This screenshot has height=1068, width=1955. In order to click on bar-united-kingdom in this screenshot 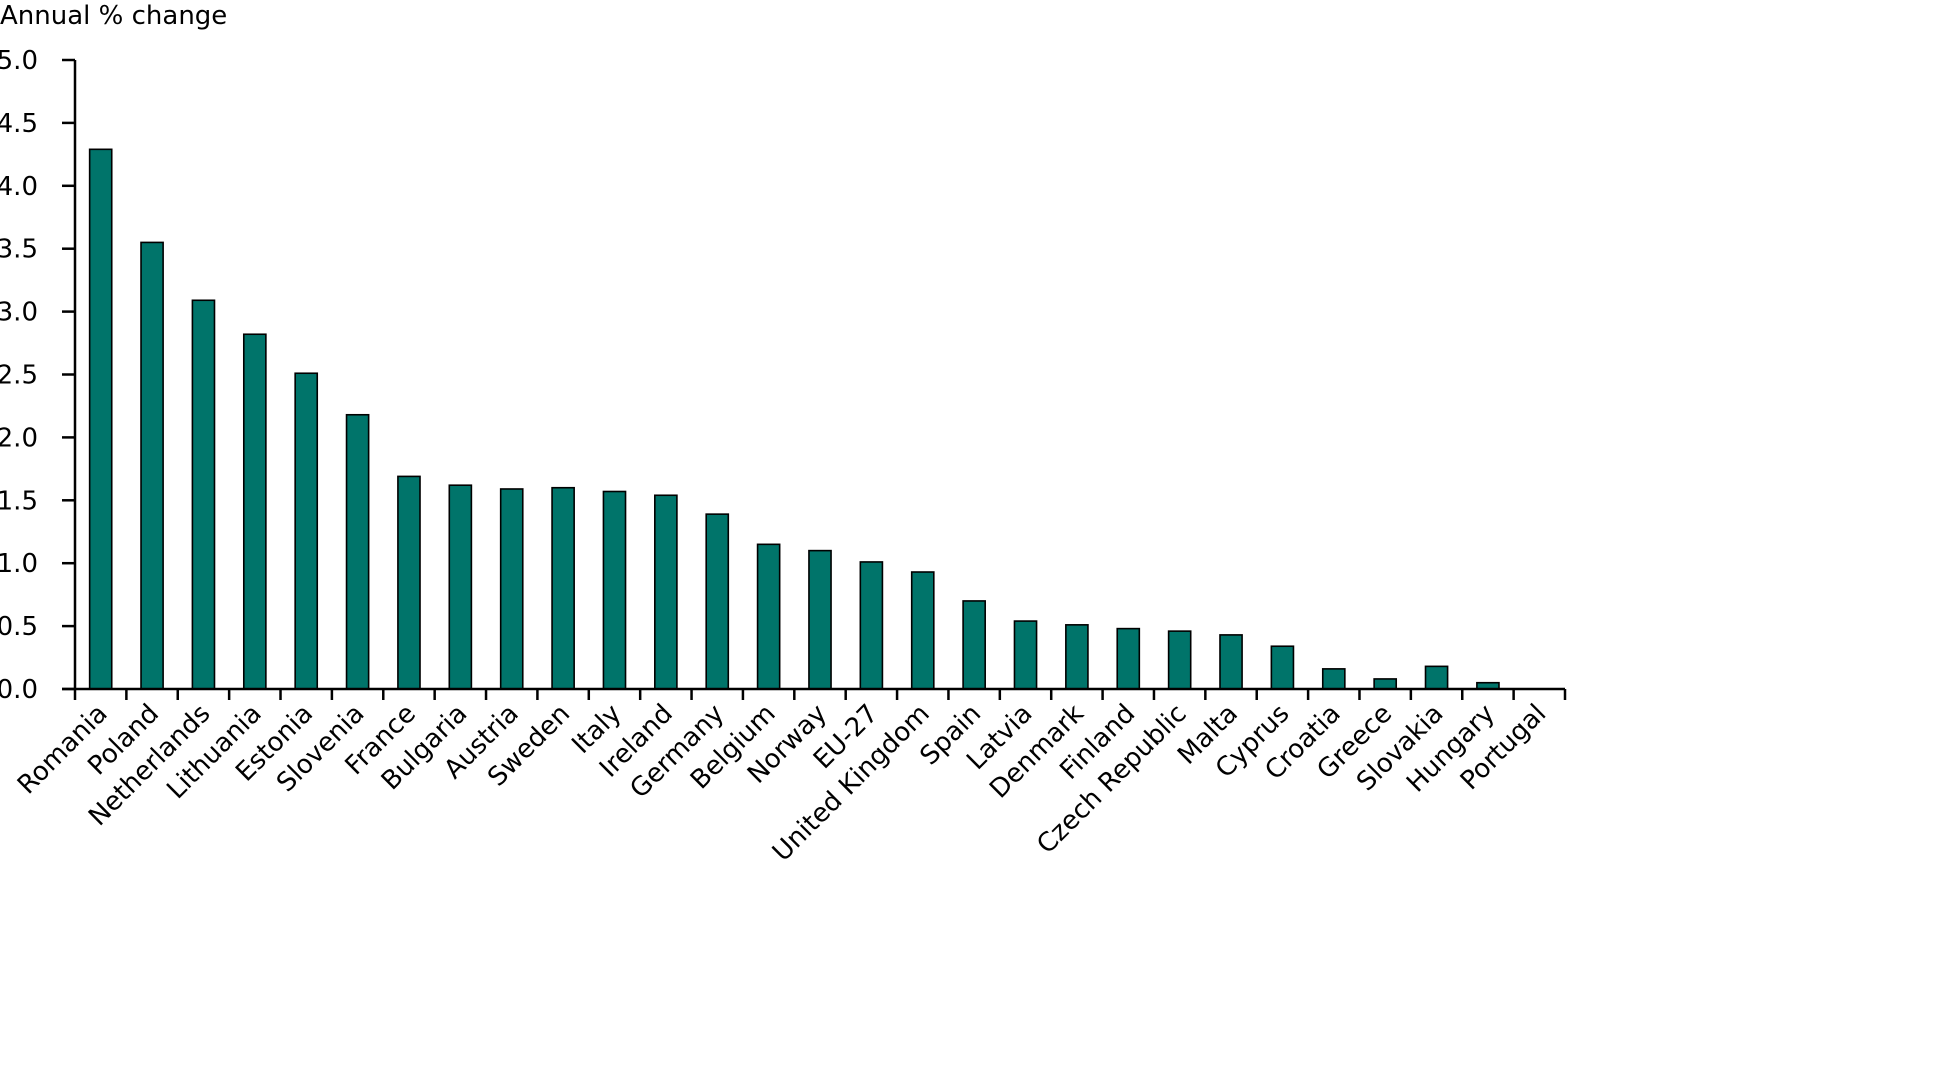, I will do `click(922, 630)`.